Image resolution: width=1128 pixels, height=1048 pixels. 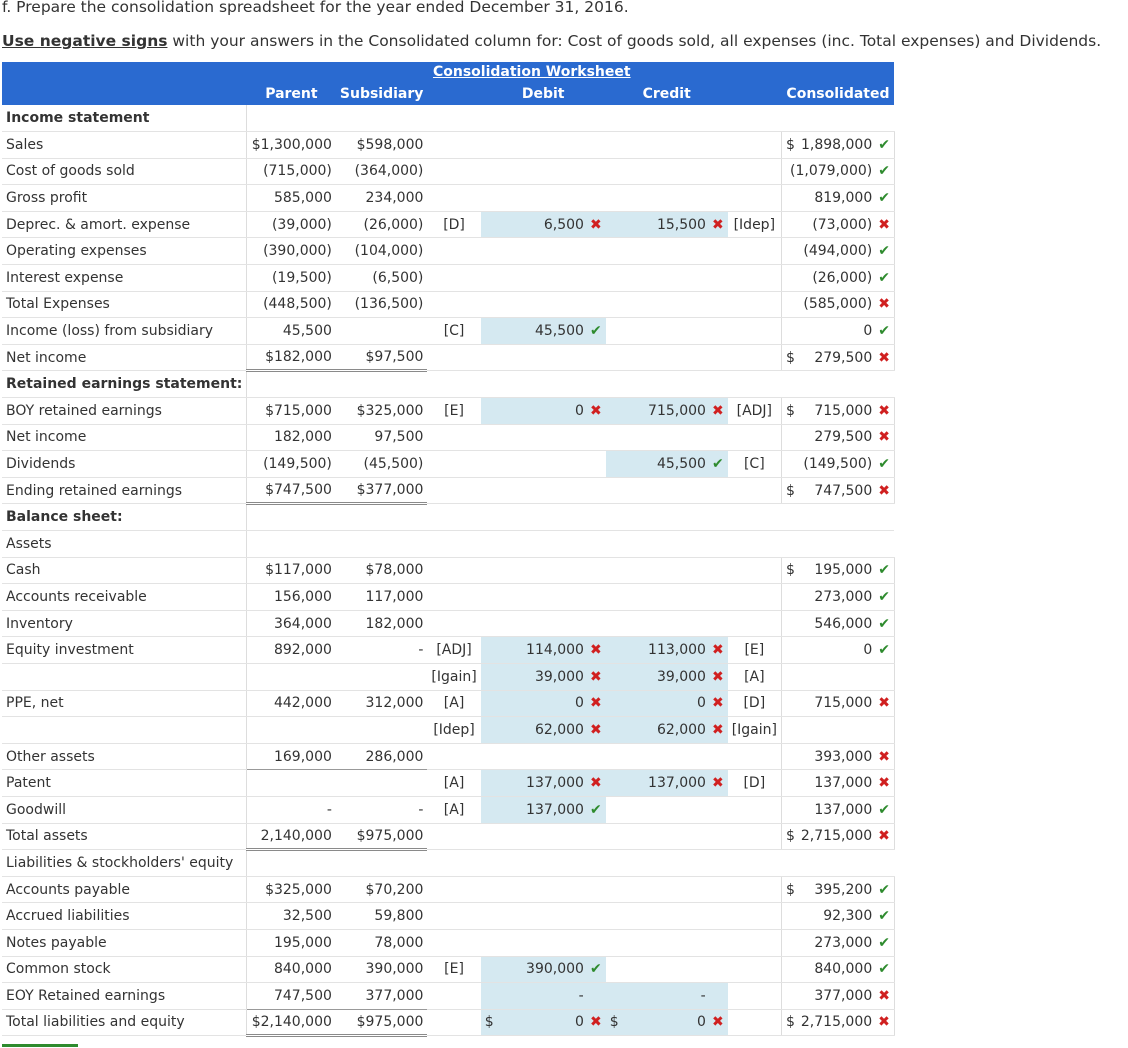 What do you see at coordinates (837, 704) in the screenshot?
I see `consolidated-input: 715,000 ✖` at bounding box center [837, 704].